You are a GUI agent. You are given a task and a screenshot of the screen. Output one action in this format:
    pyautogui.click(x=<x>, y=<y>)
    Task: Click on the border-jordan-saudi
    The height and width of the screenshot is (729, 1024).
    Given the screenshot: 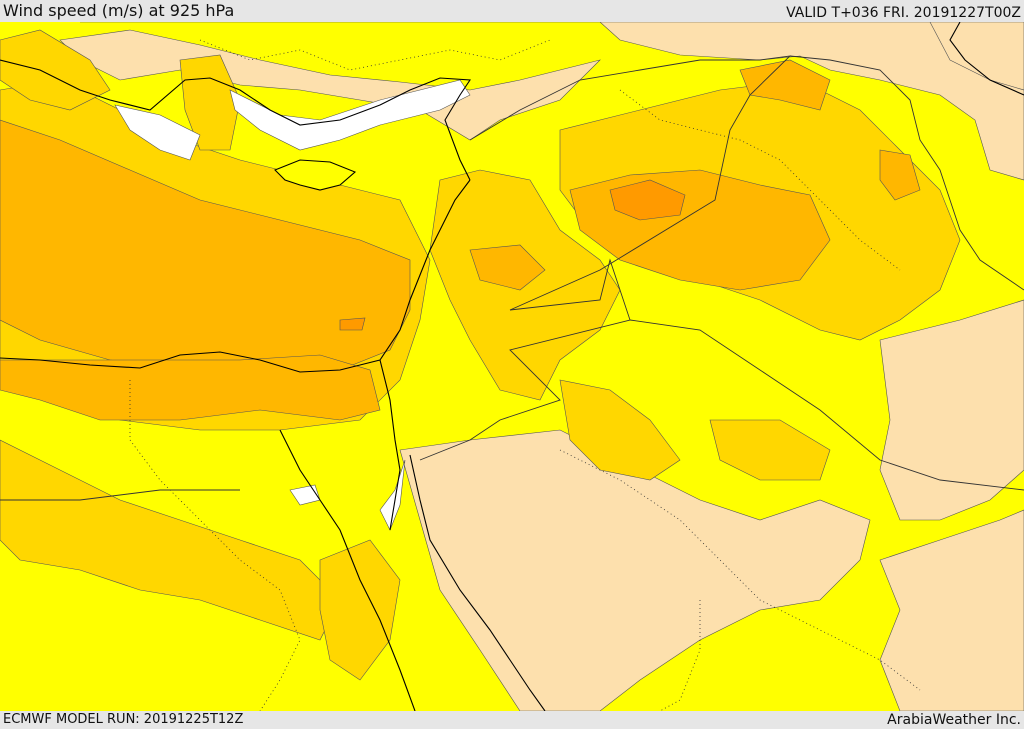 What is the action you would take?
    pyautogui.click(x=525, y=359)
    